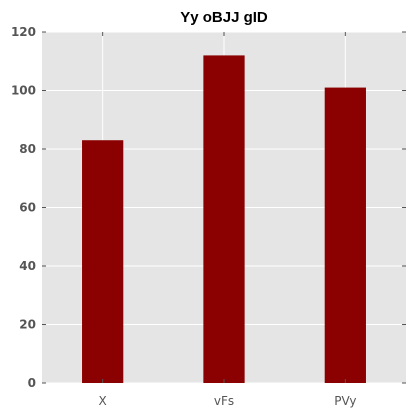  Describe the element at coordinates (103, 401) in the screenshot. I see `xtick-label: X` at that location.